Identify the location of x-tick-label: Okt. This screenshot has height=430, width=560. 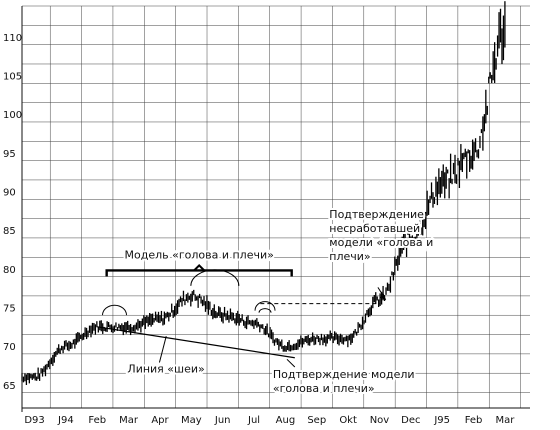
(348, 420).